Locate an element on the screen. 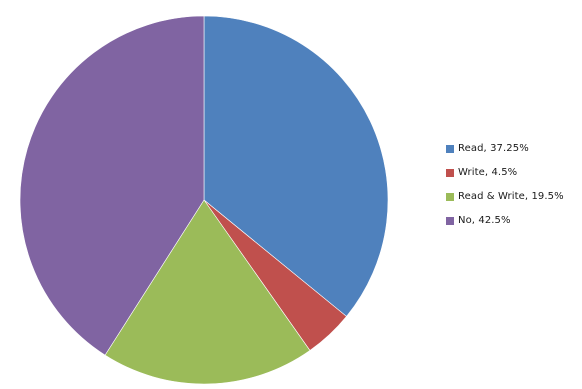 The width and height of the screenshot is (582, 389). legend-swatch-read is located at coordinates (450, 149).